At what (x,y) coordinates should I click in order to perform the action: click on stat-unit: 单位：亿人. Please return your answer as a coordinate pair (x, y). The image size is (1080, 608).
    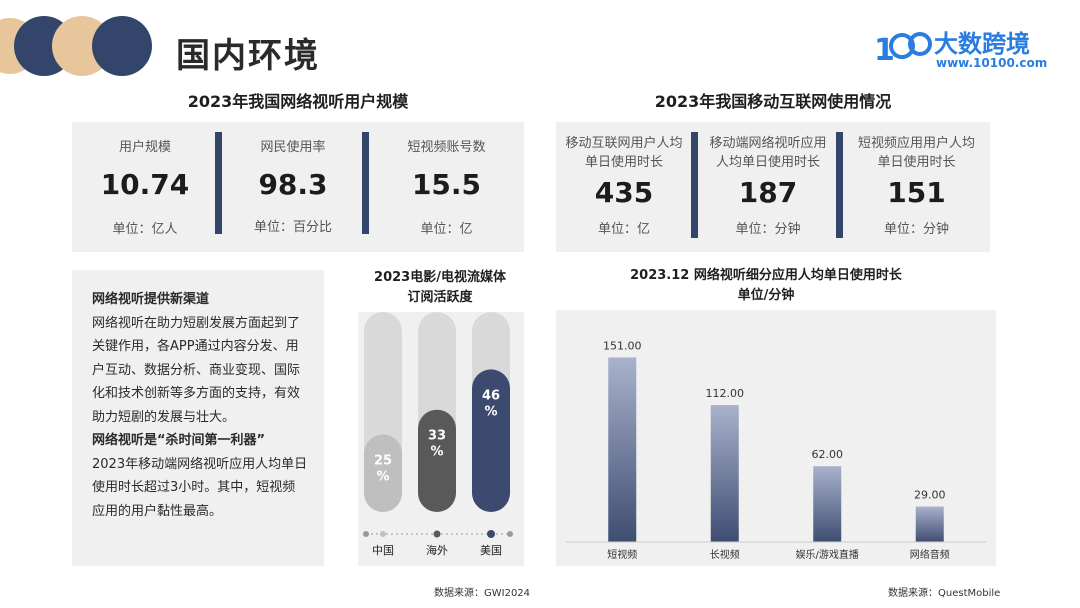
    Looking at the image, I should click on (145, 229).